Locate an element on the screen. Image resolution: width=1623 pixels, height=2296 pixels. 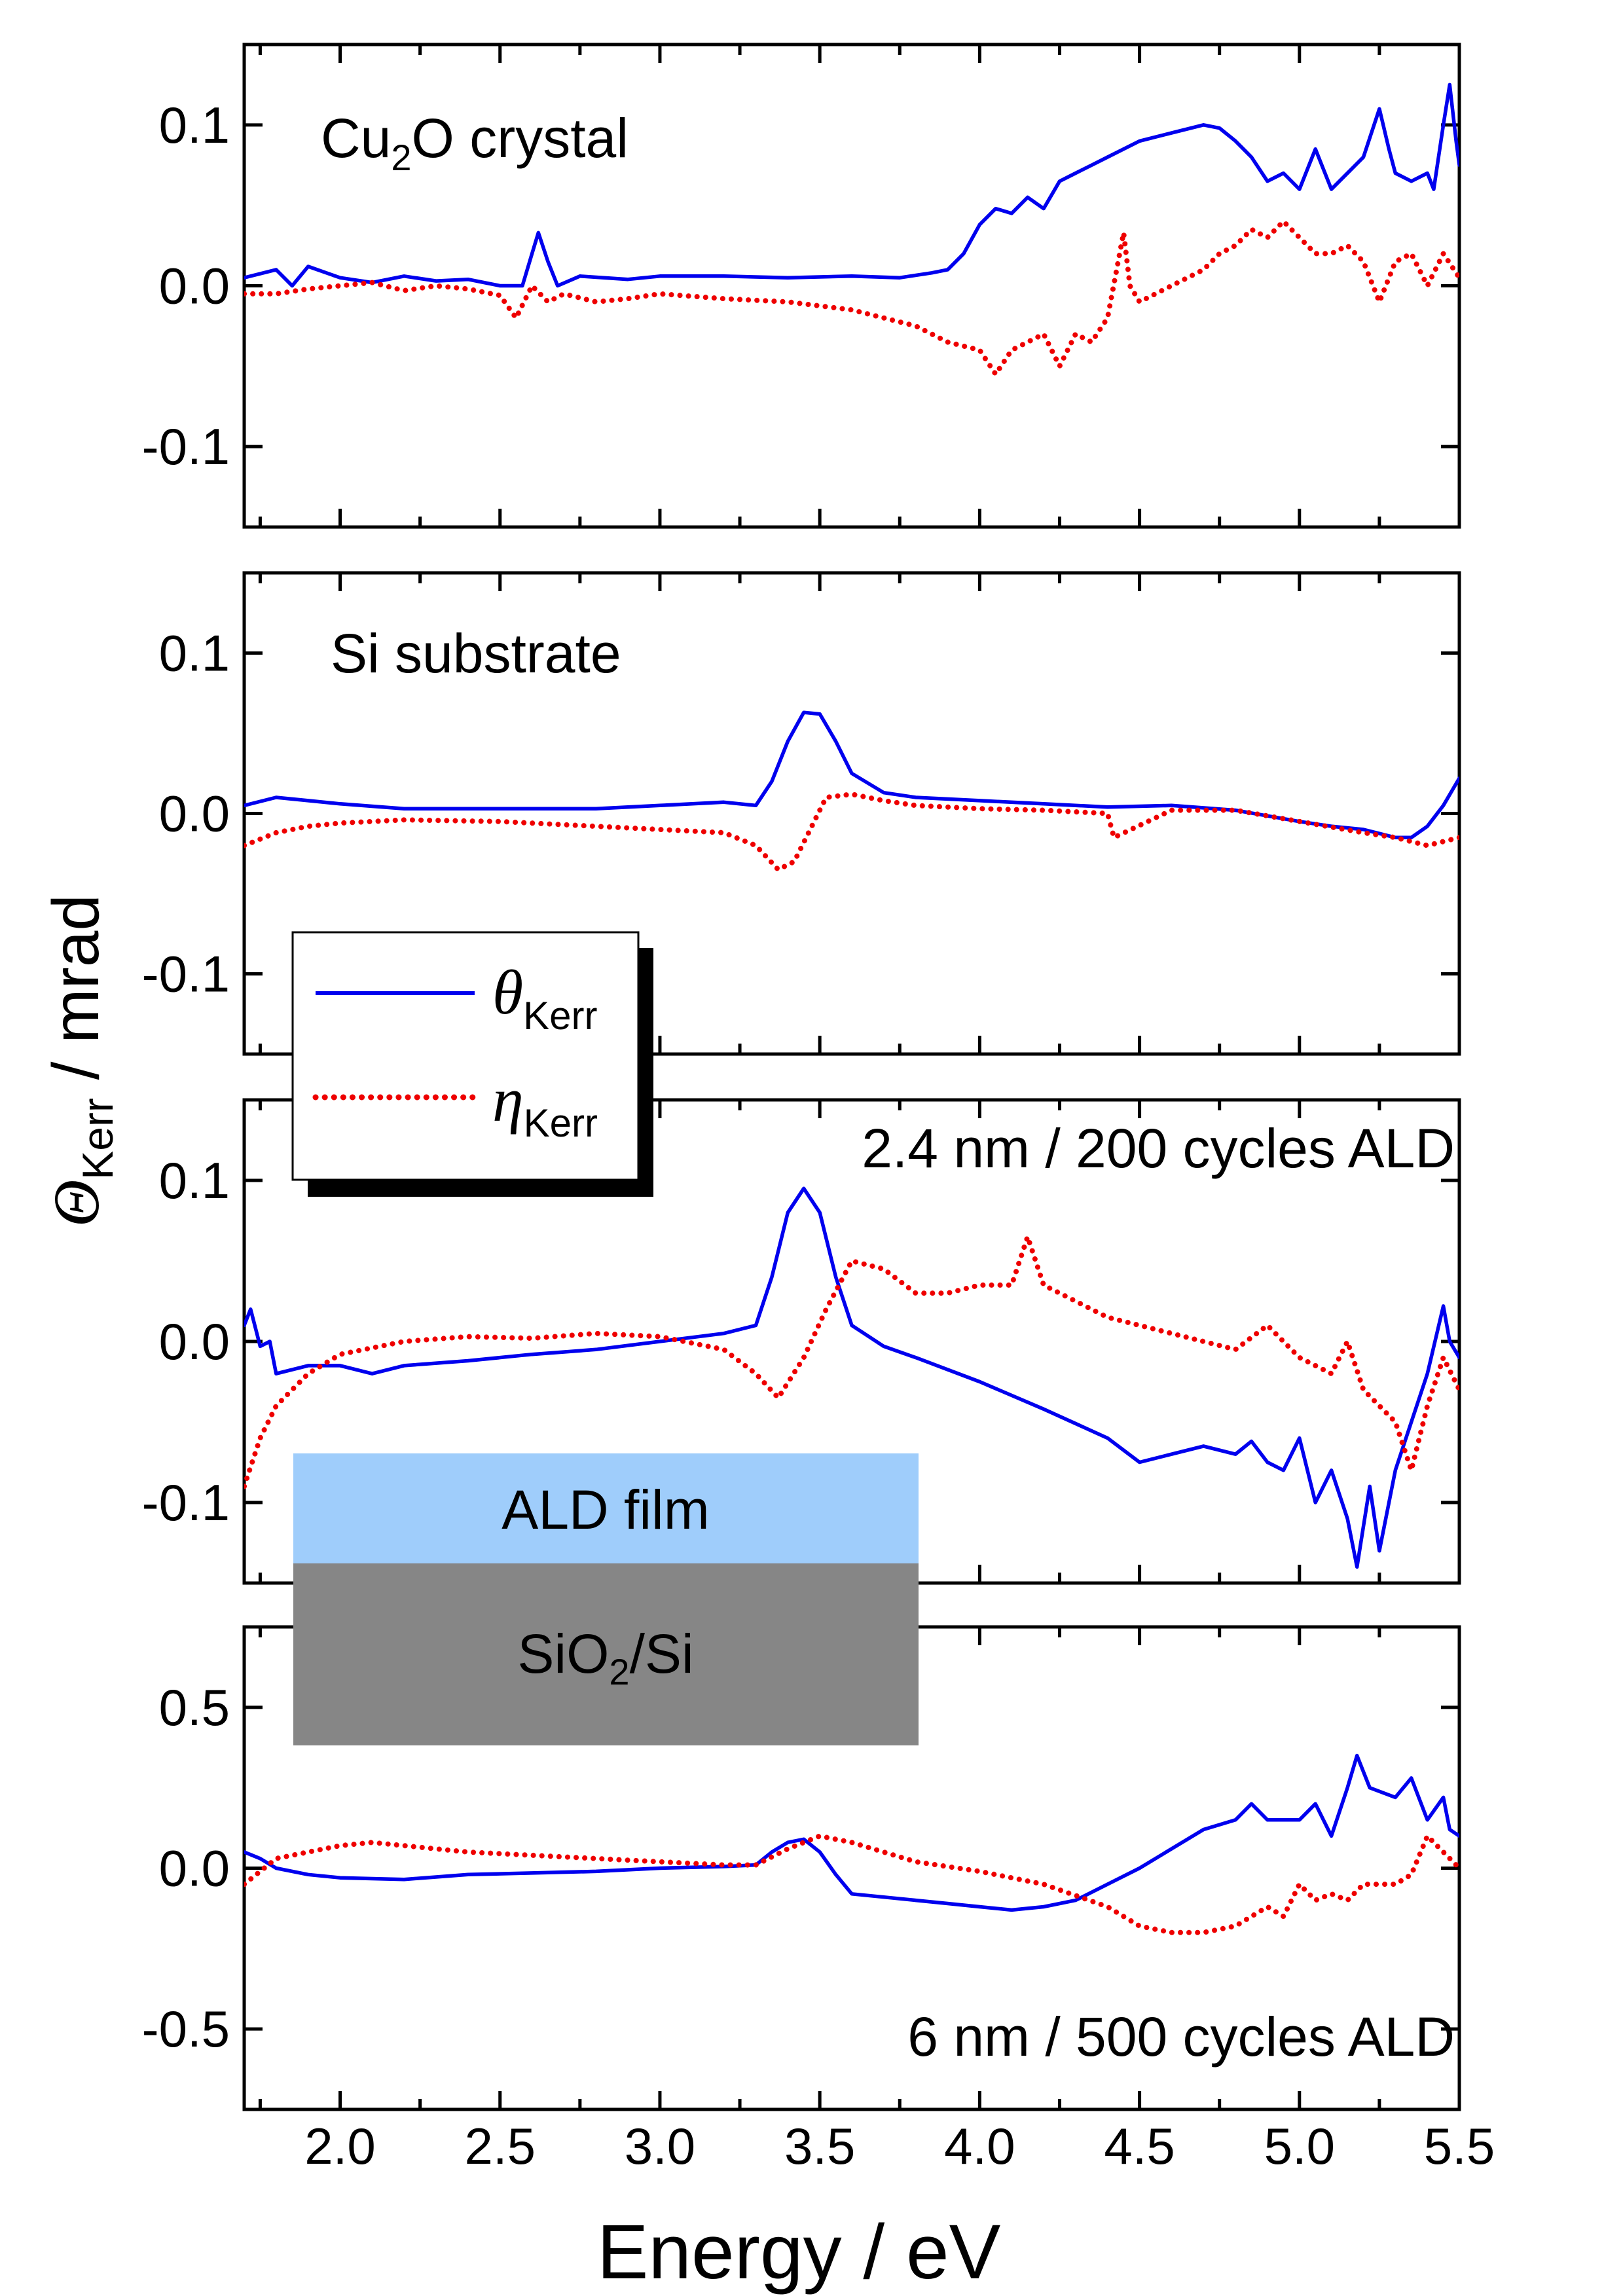
x-tick-label: 5.0 is located at coordinates (1299, 2146).